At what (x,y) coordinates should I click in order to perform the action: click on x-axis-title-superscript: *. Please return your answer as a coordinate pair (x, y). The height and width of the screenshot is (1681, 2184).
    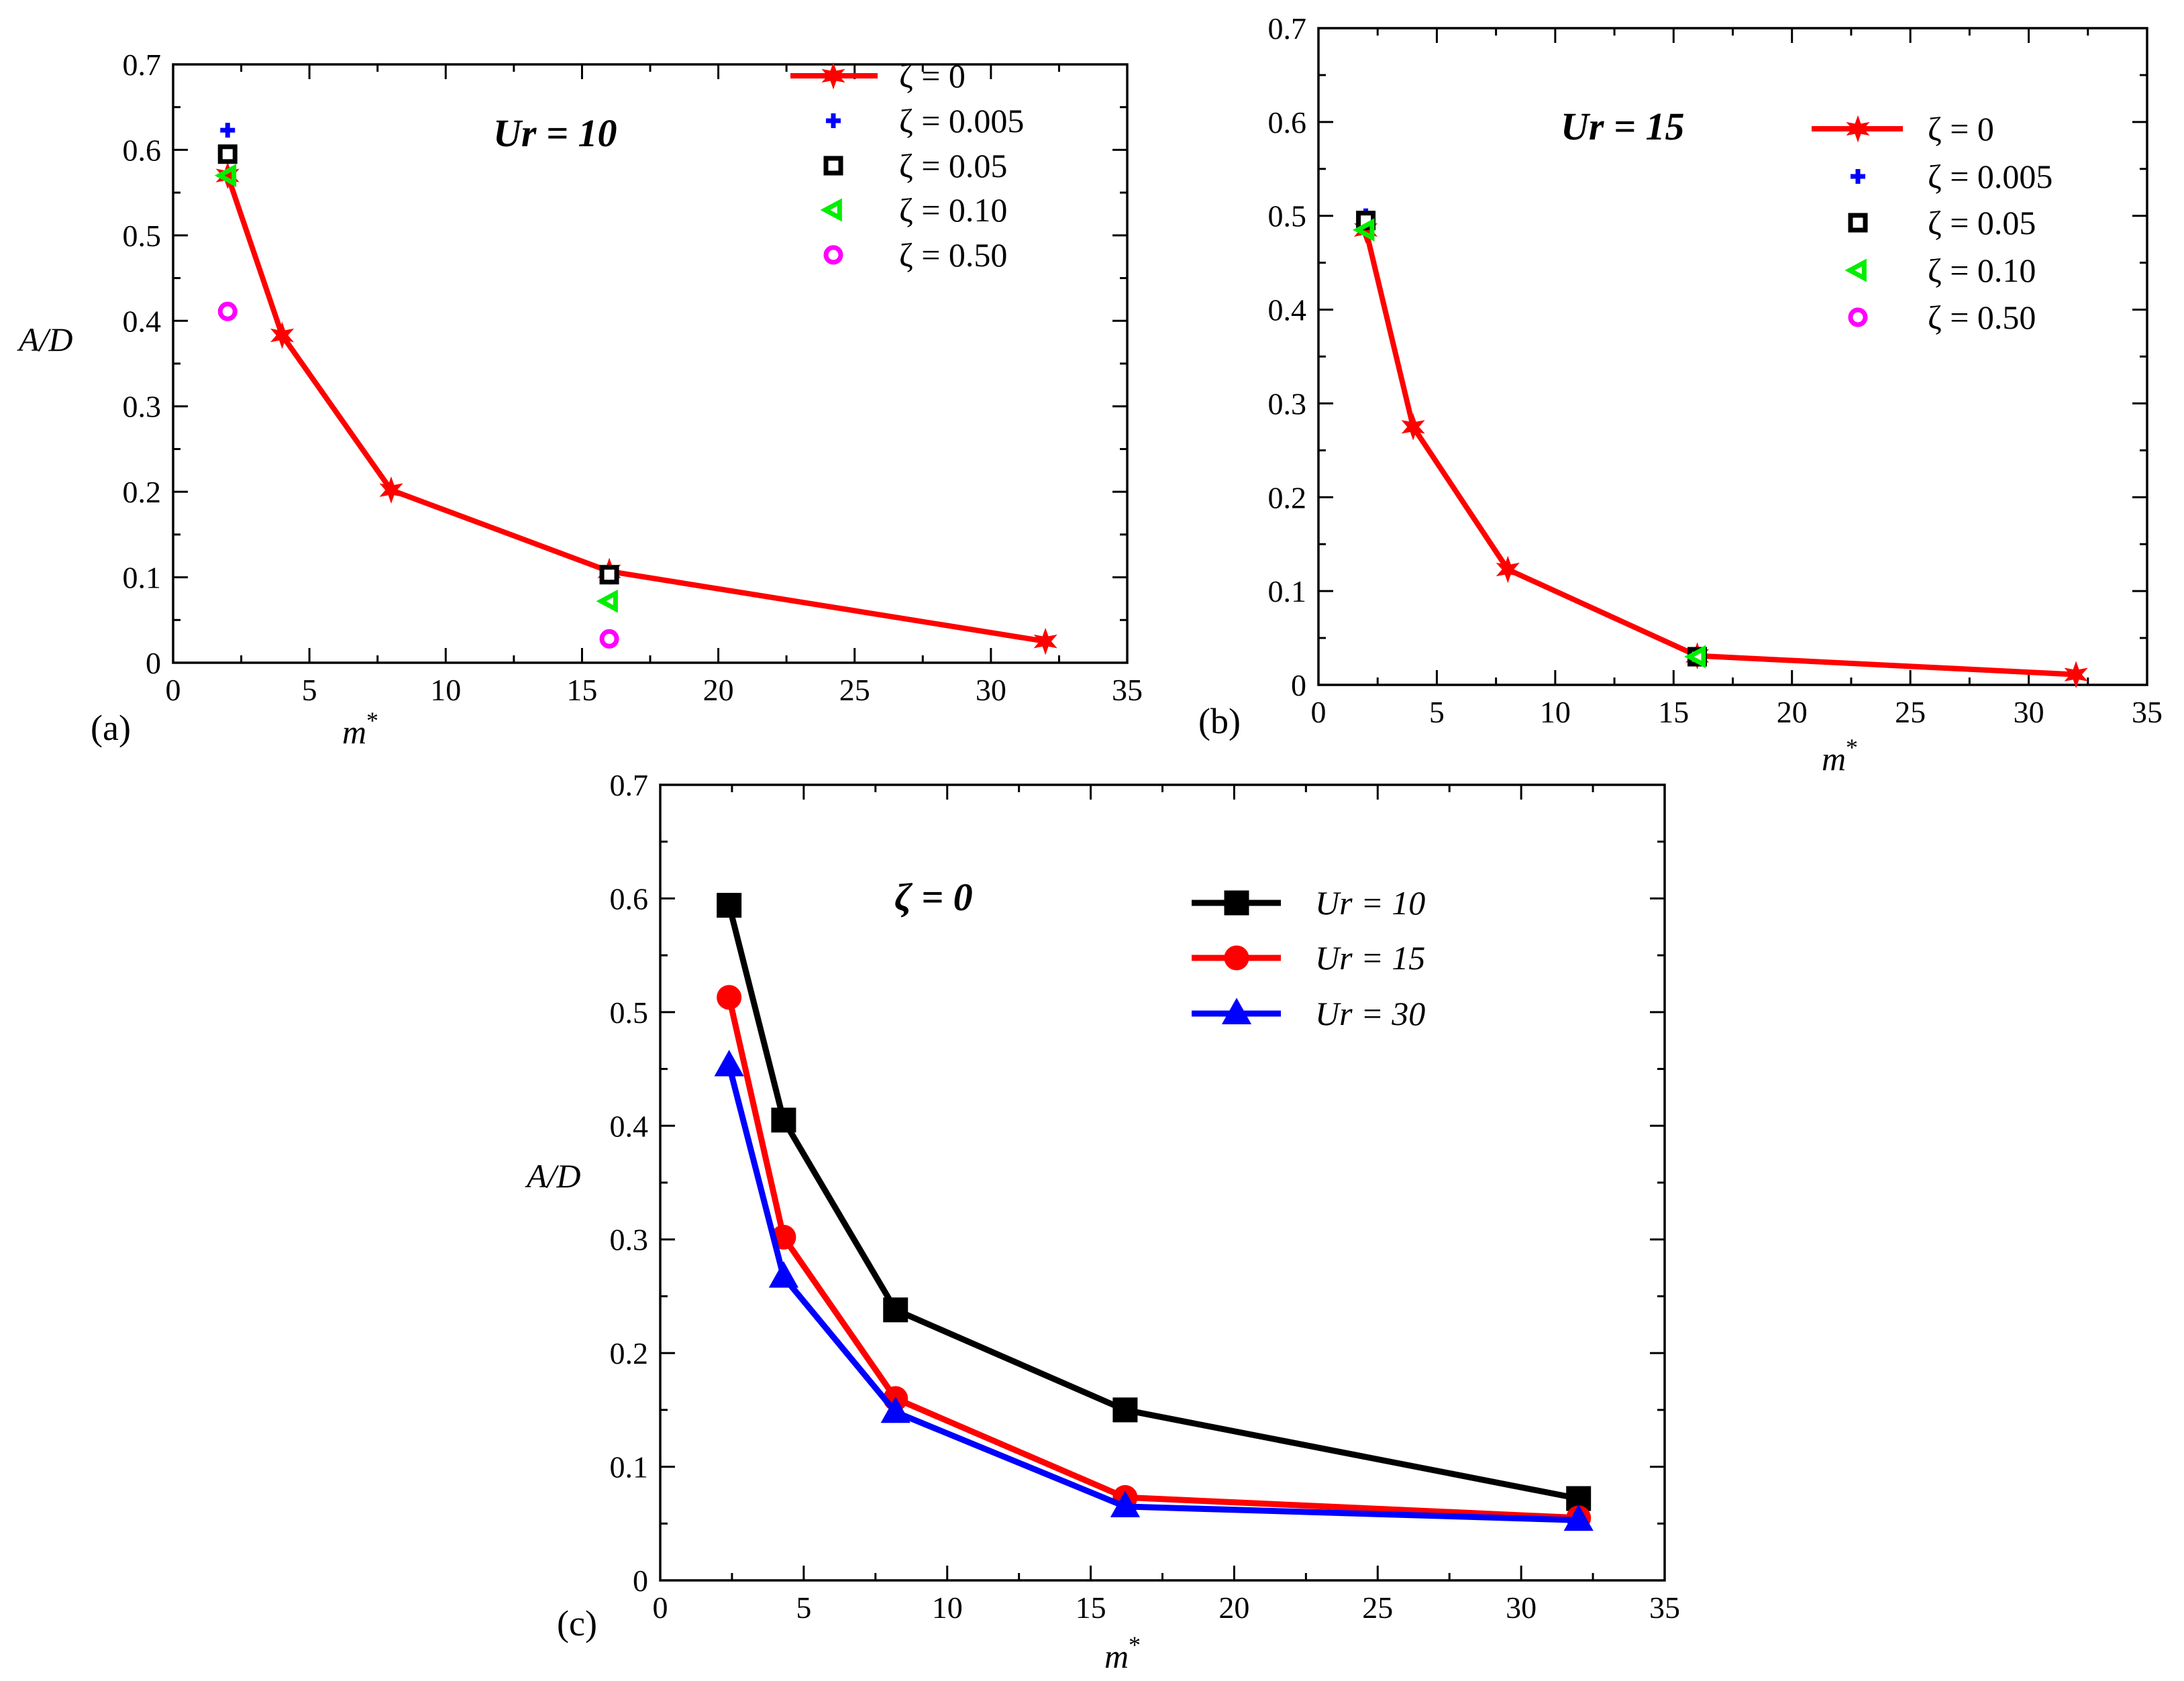
    Looking at the image, I should click on (1135, 1644).